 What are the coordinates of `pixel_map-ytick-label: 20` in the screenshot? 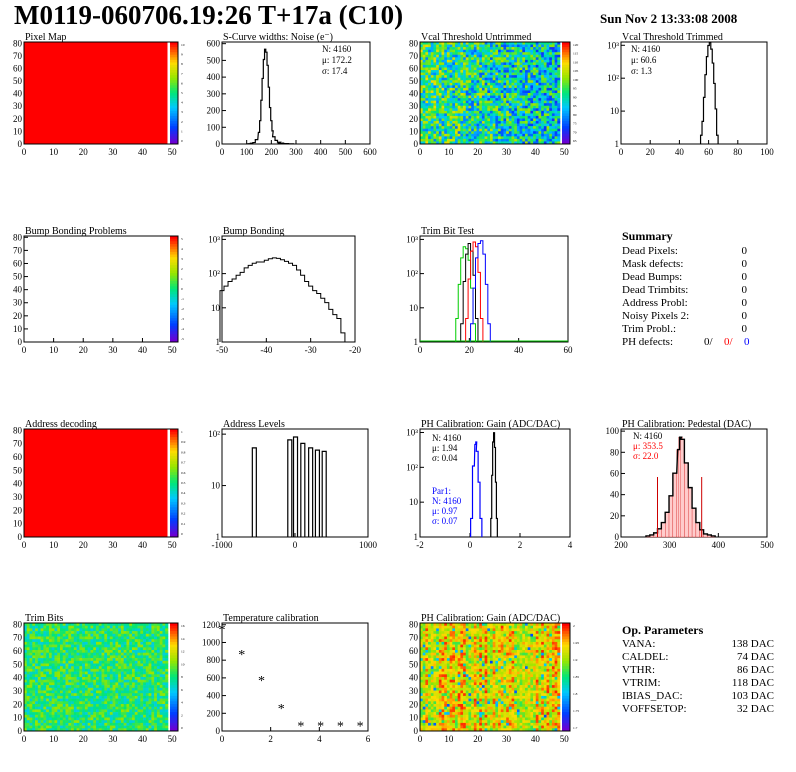 It's located at (18, 119).